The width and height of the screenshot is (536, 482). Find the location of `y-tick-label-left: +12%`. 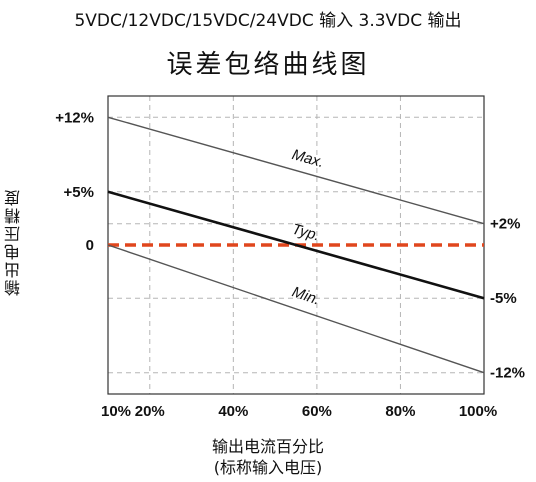

y-tick-label-left: +12% is located at coordinates (74, 117).